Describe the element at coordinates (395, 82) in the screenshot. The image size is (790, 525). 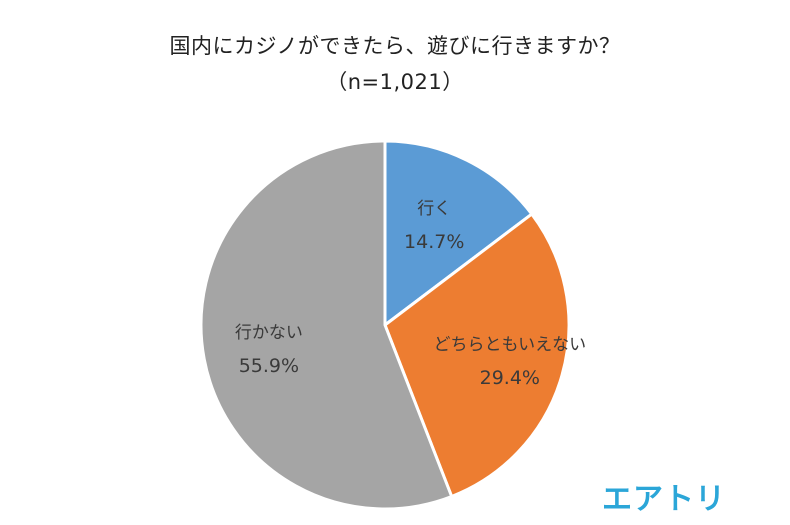
I see `chart-subtitle: （n=1,021）` at that location.